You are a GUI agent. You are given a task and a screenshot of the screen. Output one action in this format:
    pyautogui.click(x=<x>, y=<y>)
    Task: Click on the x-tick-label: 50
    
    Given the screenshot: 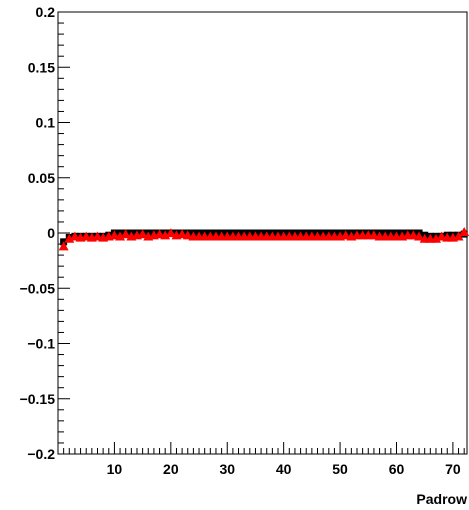 What is the action you would take?
    pyautogui.click(x=340, y=469)
    